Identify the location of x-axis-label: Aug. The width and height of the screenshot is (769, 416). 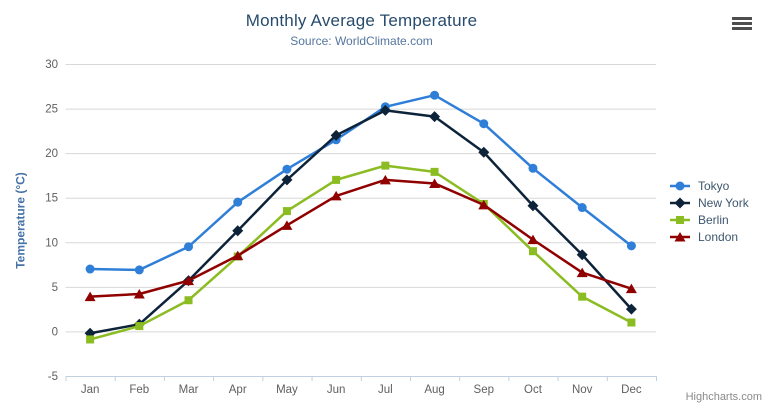
(434, 390).